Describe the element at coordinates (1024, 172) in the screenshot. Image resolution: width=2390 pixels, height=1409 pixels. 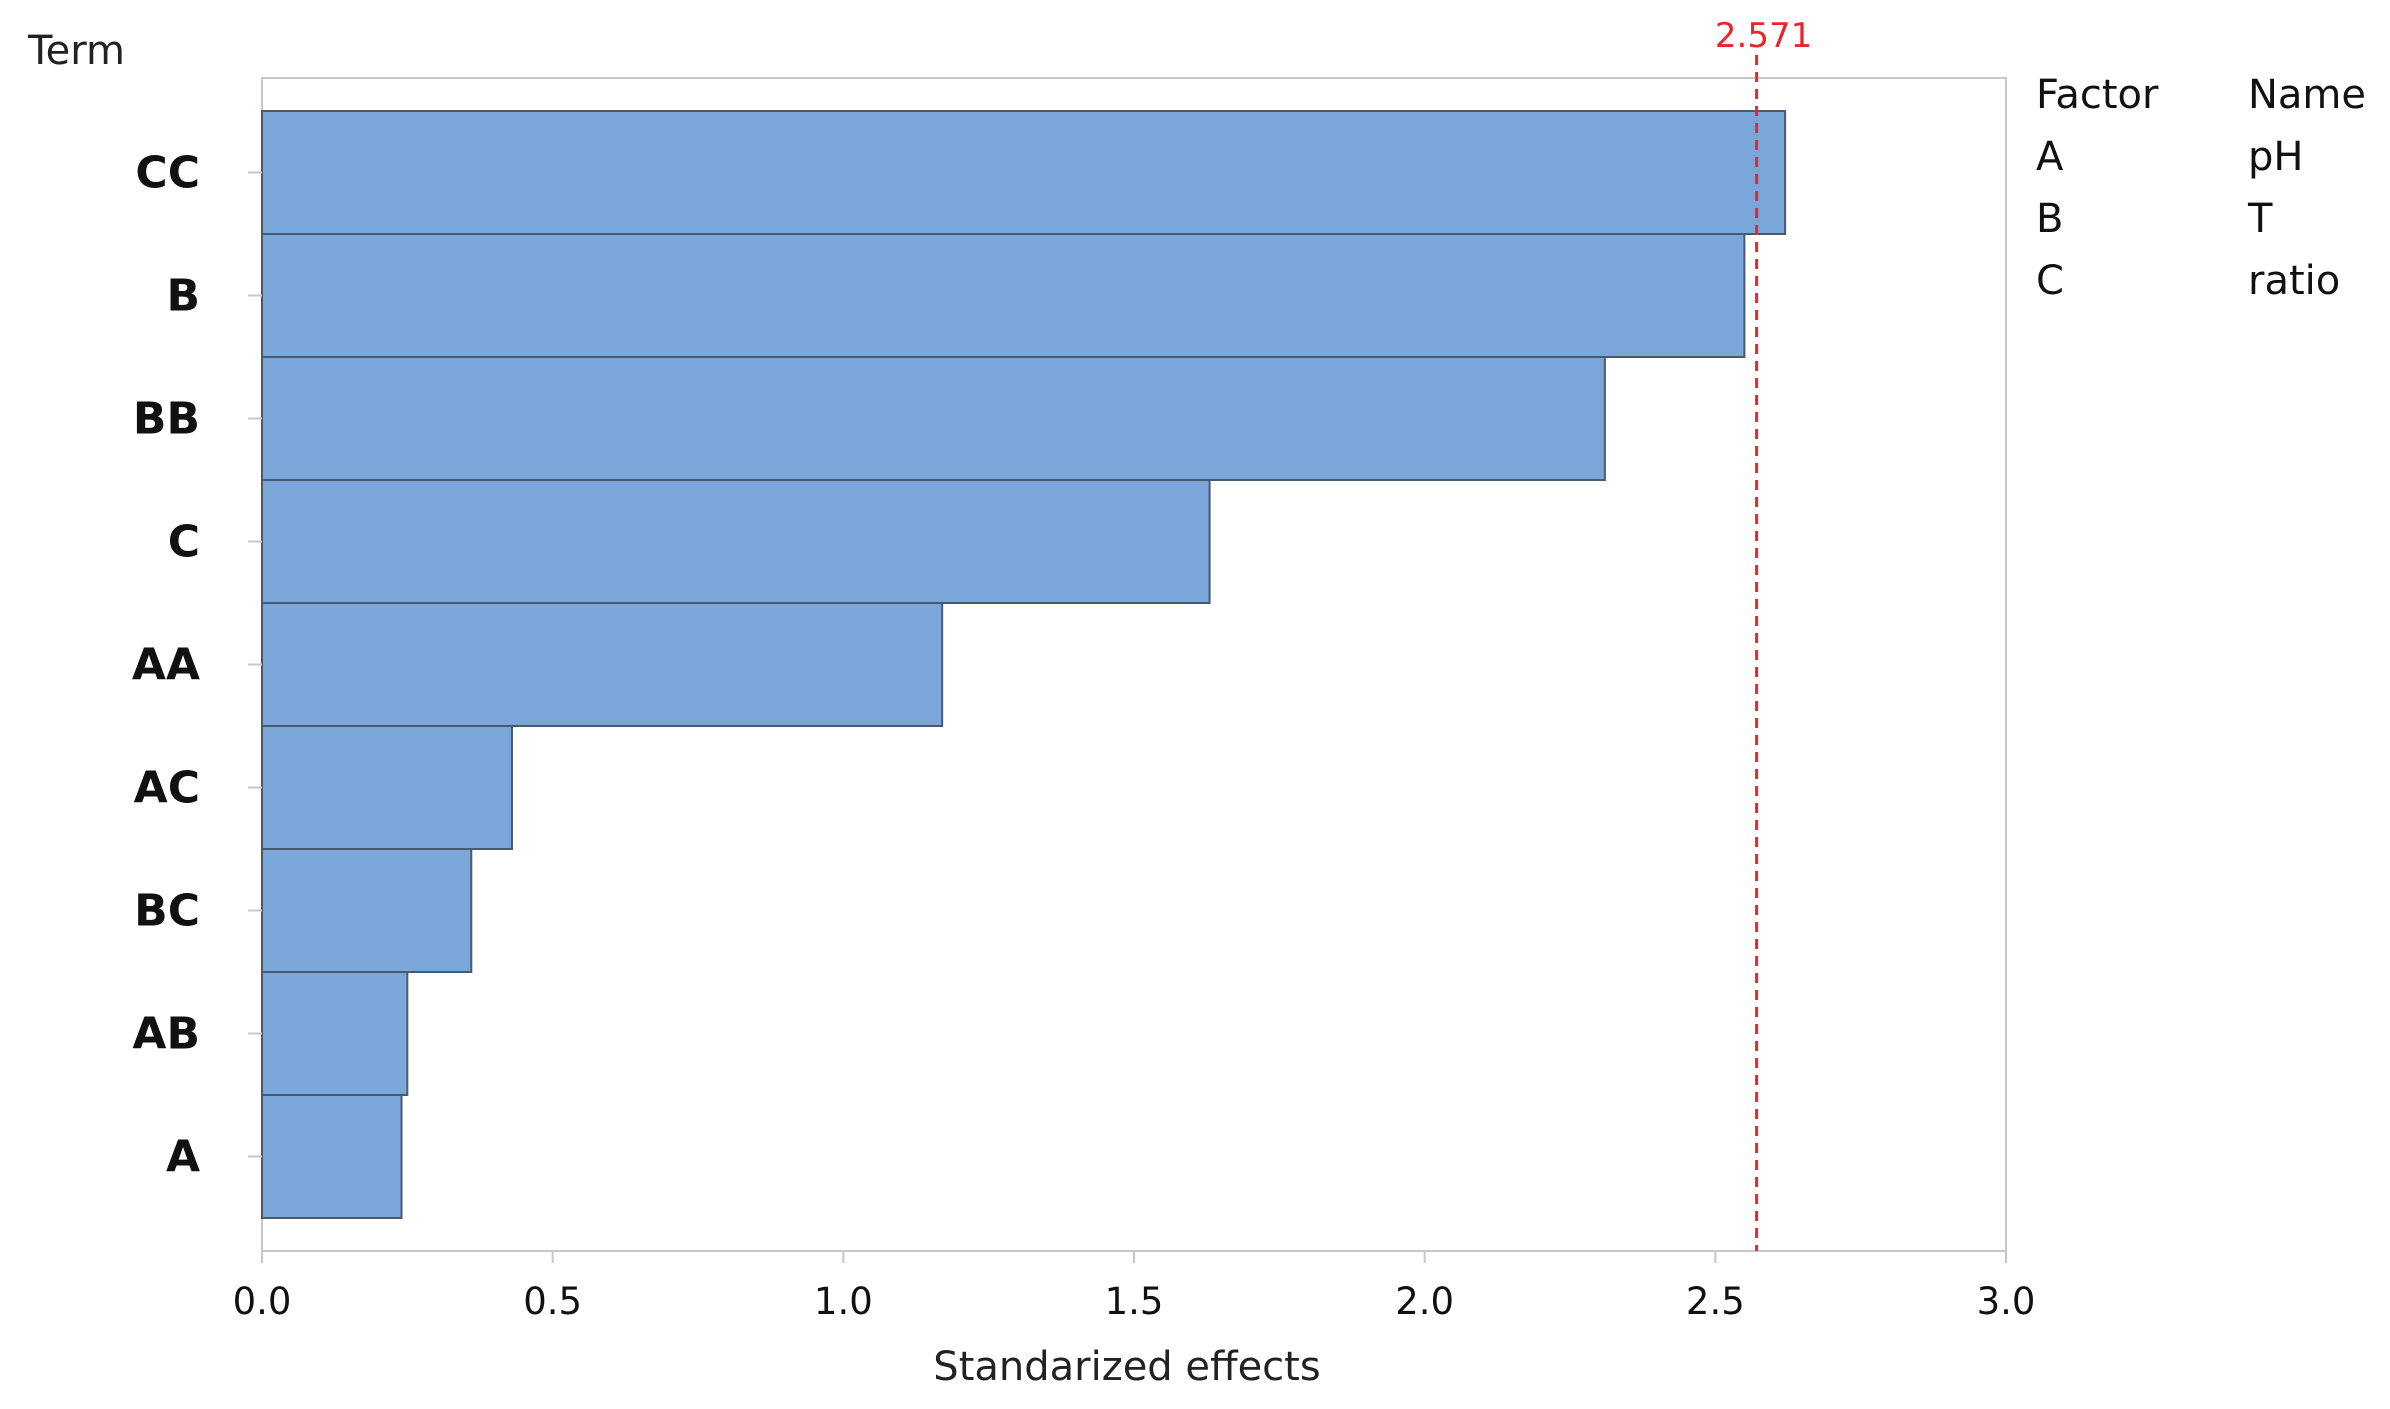
I see `bar-cc` at that location.